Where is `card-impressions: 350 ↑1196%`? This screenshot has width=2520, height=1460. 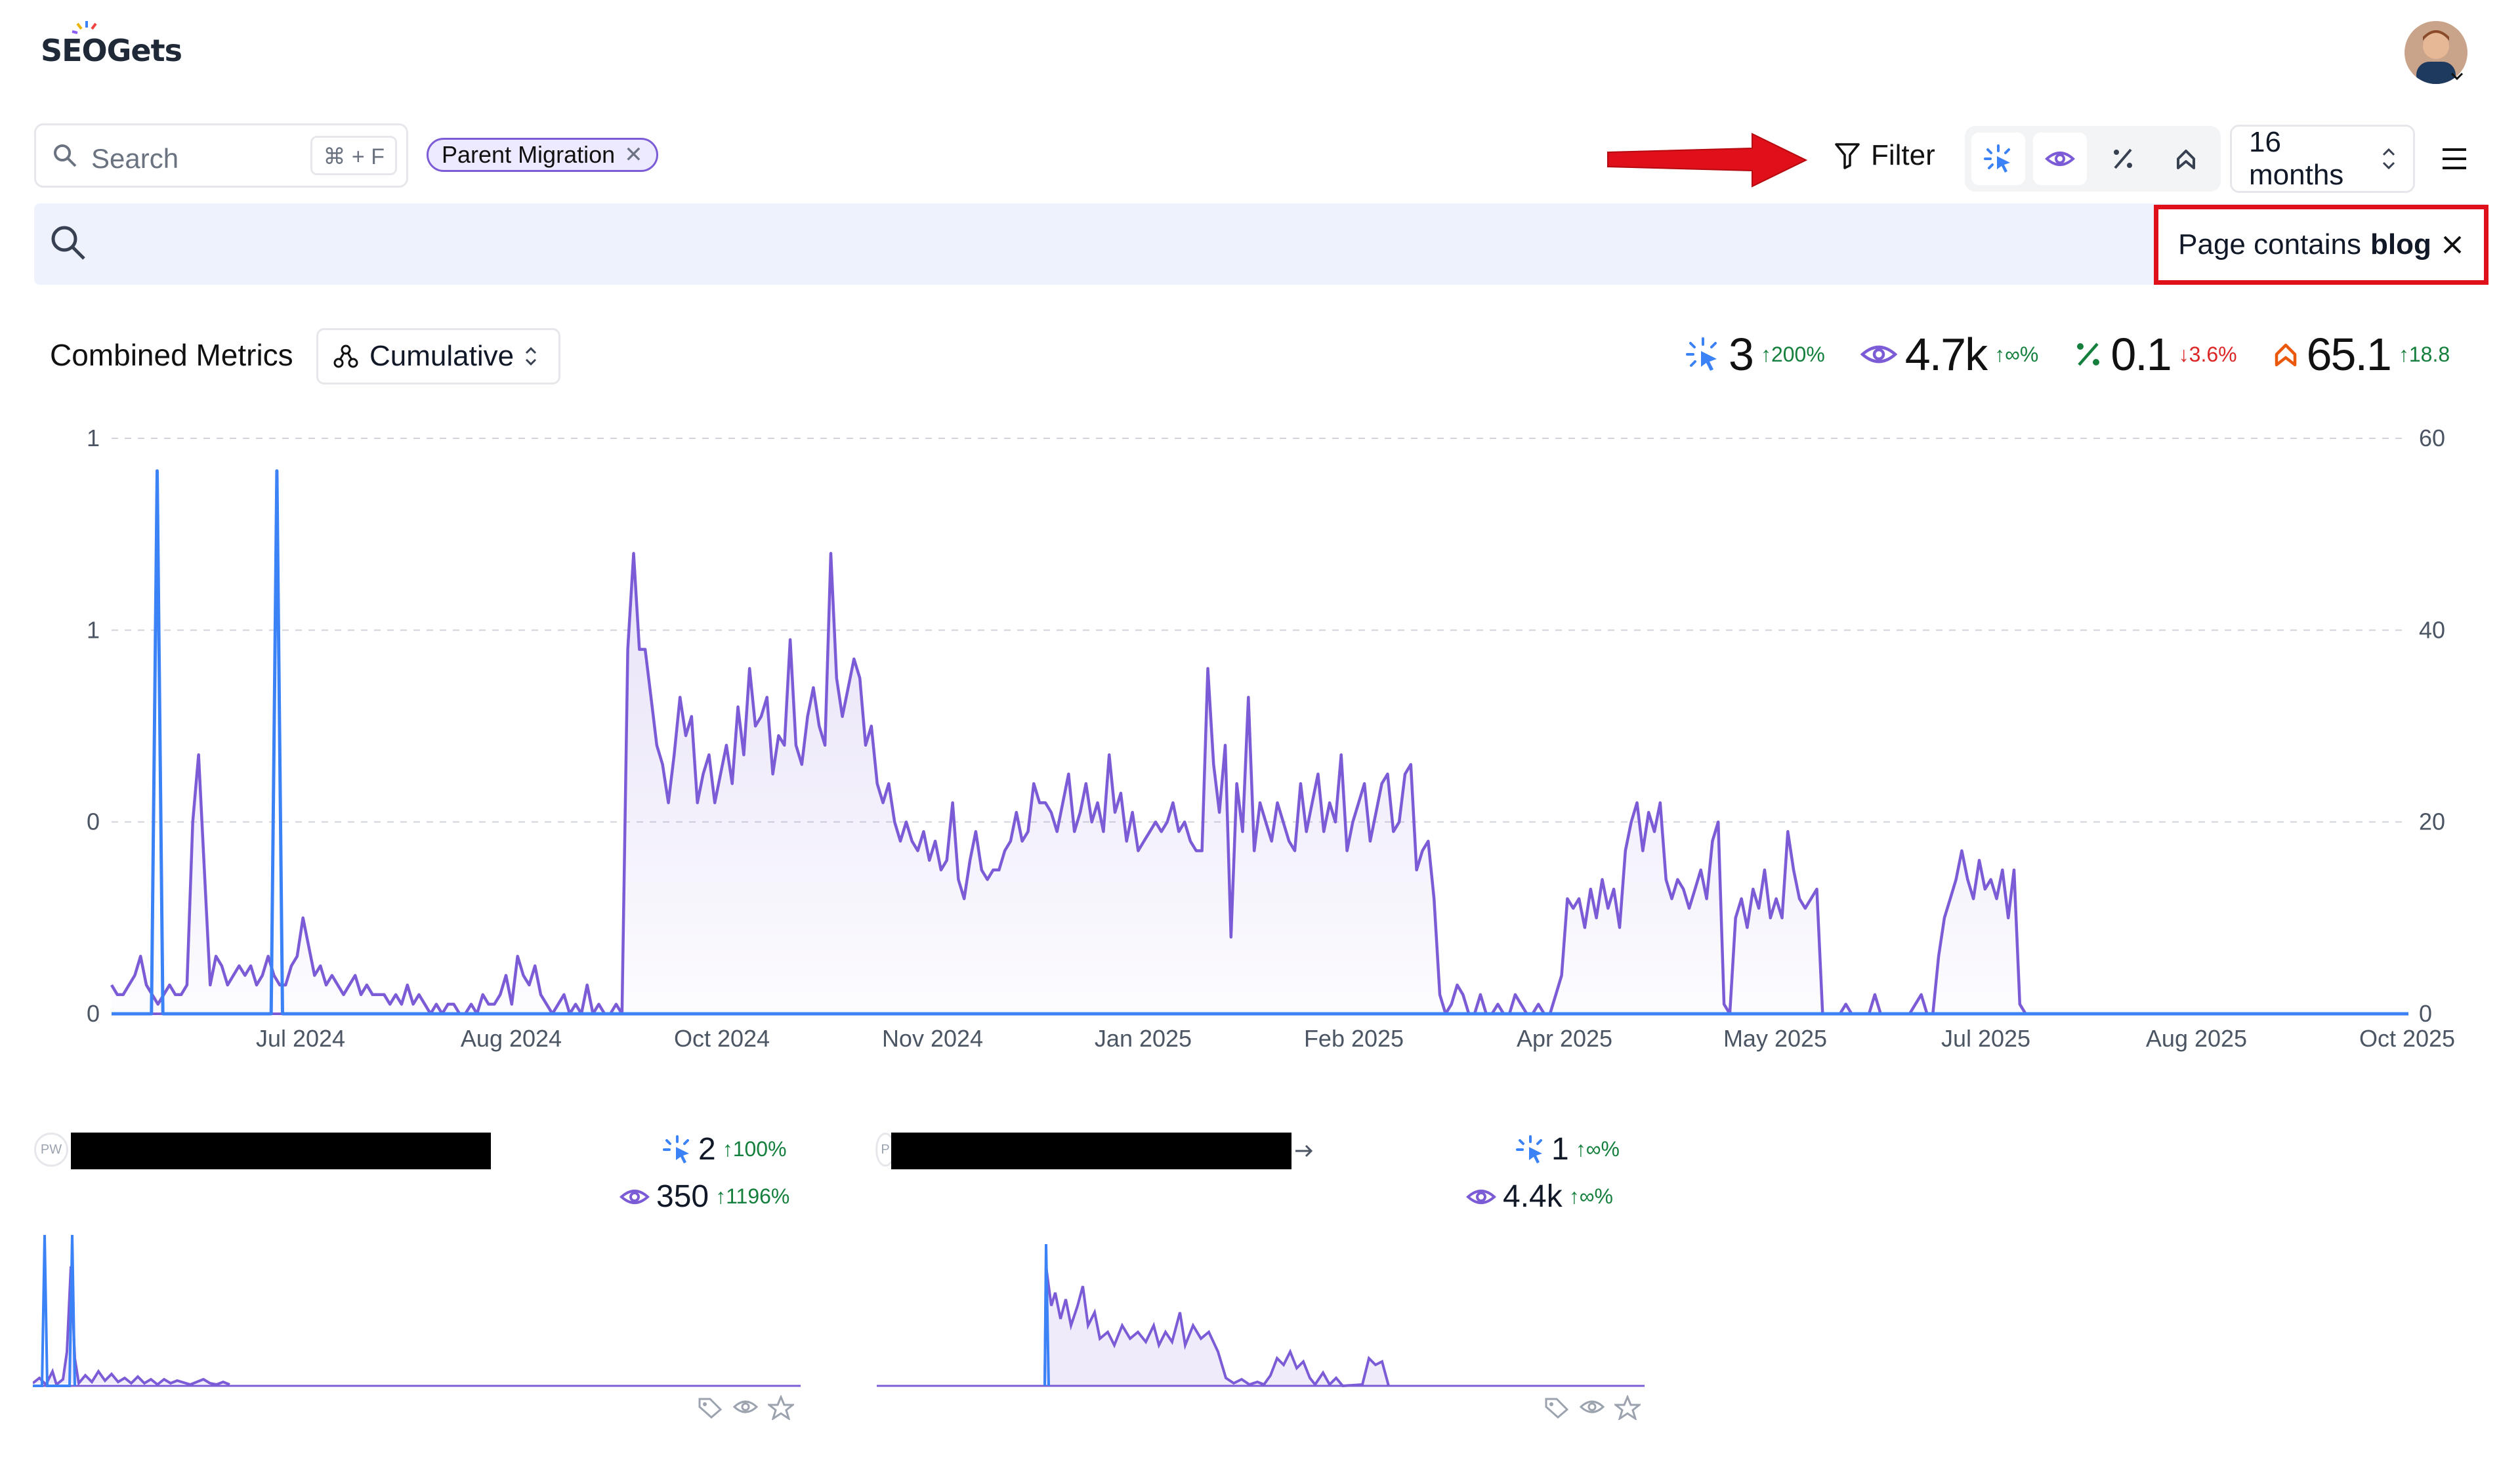
card-impressions: 350 ↑1196% is located at coordinates (704, 1196).